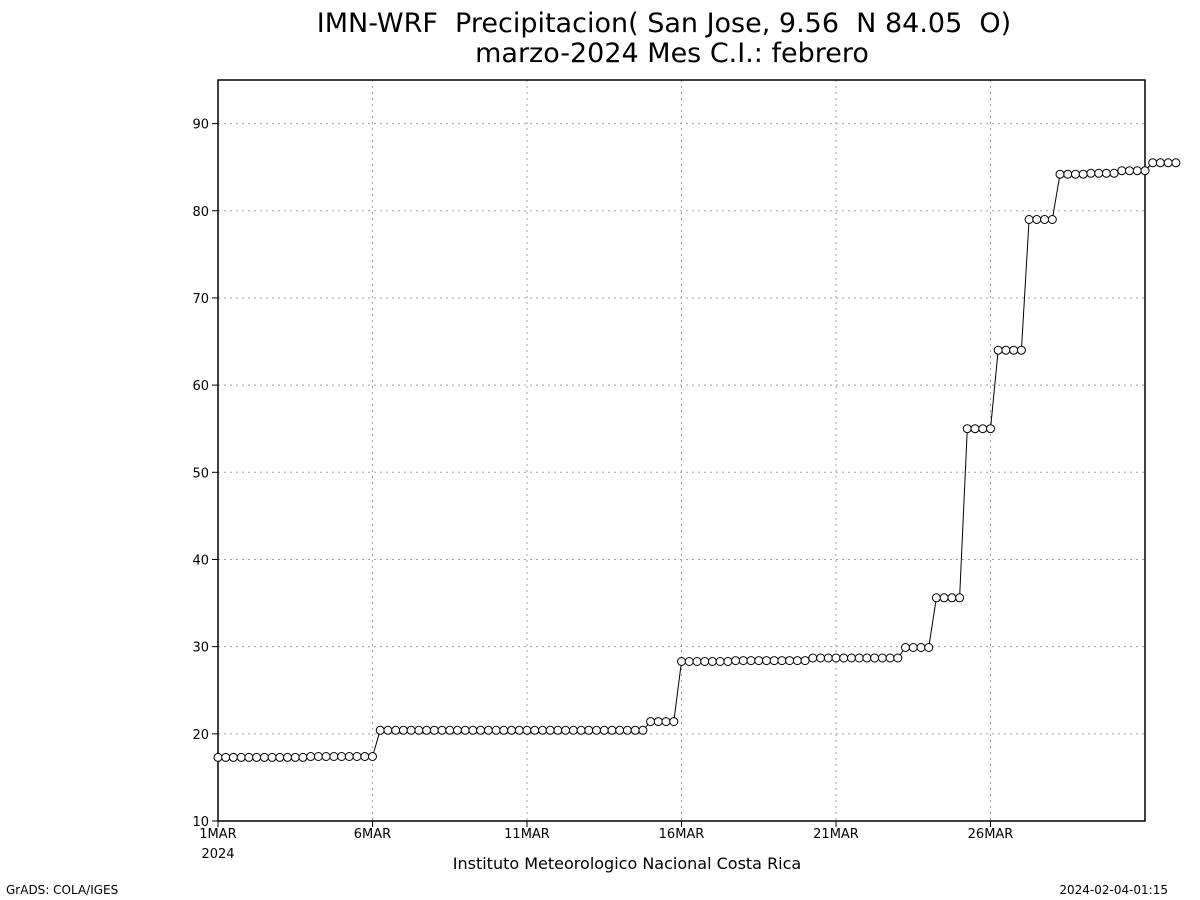  Describe the element at coordinates (1113, 890) in the screenshot. I see `footer-right-timestamp: 2024-02-04-01:15` at that location.